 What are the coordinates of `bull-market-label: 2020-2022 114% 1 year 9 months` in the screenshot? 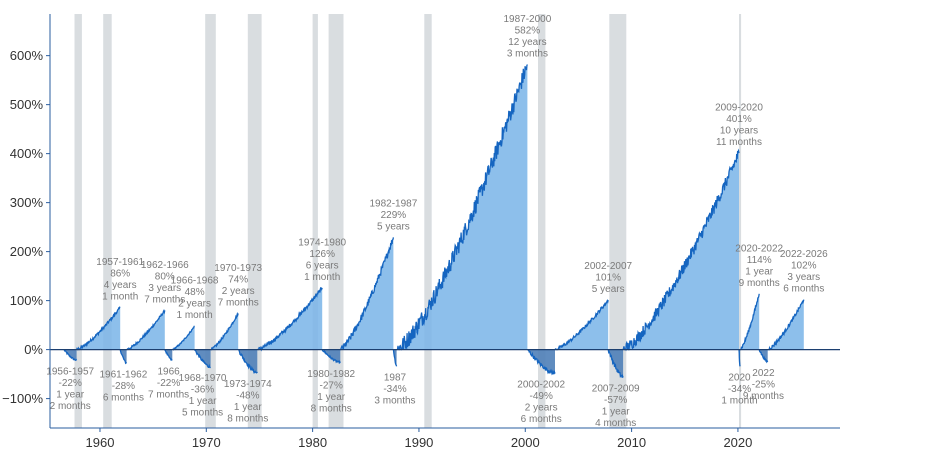 It's located at (759, 265).